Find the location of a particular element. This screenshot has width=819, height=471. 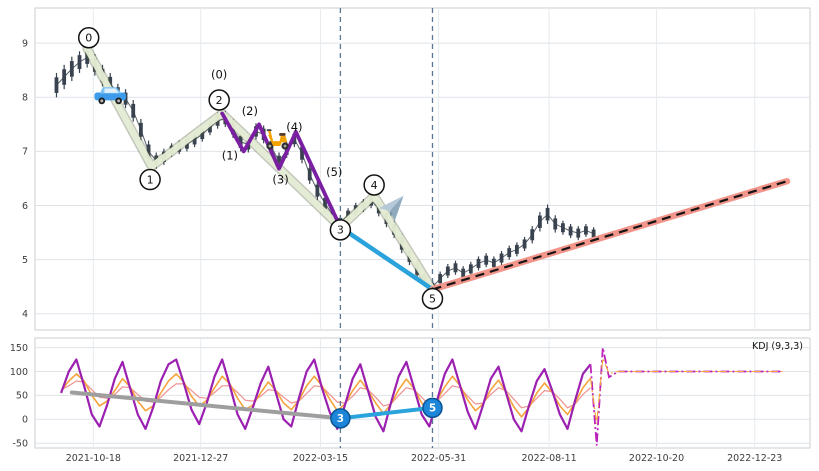

svg-text: 2022-08-11 is located at coordinates (548, 458).